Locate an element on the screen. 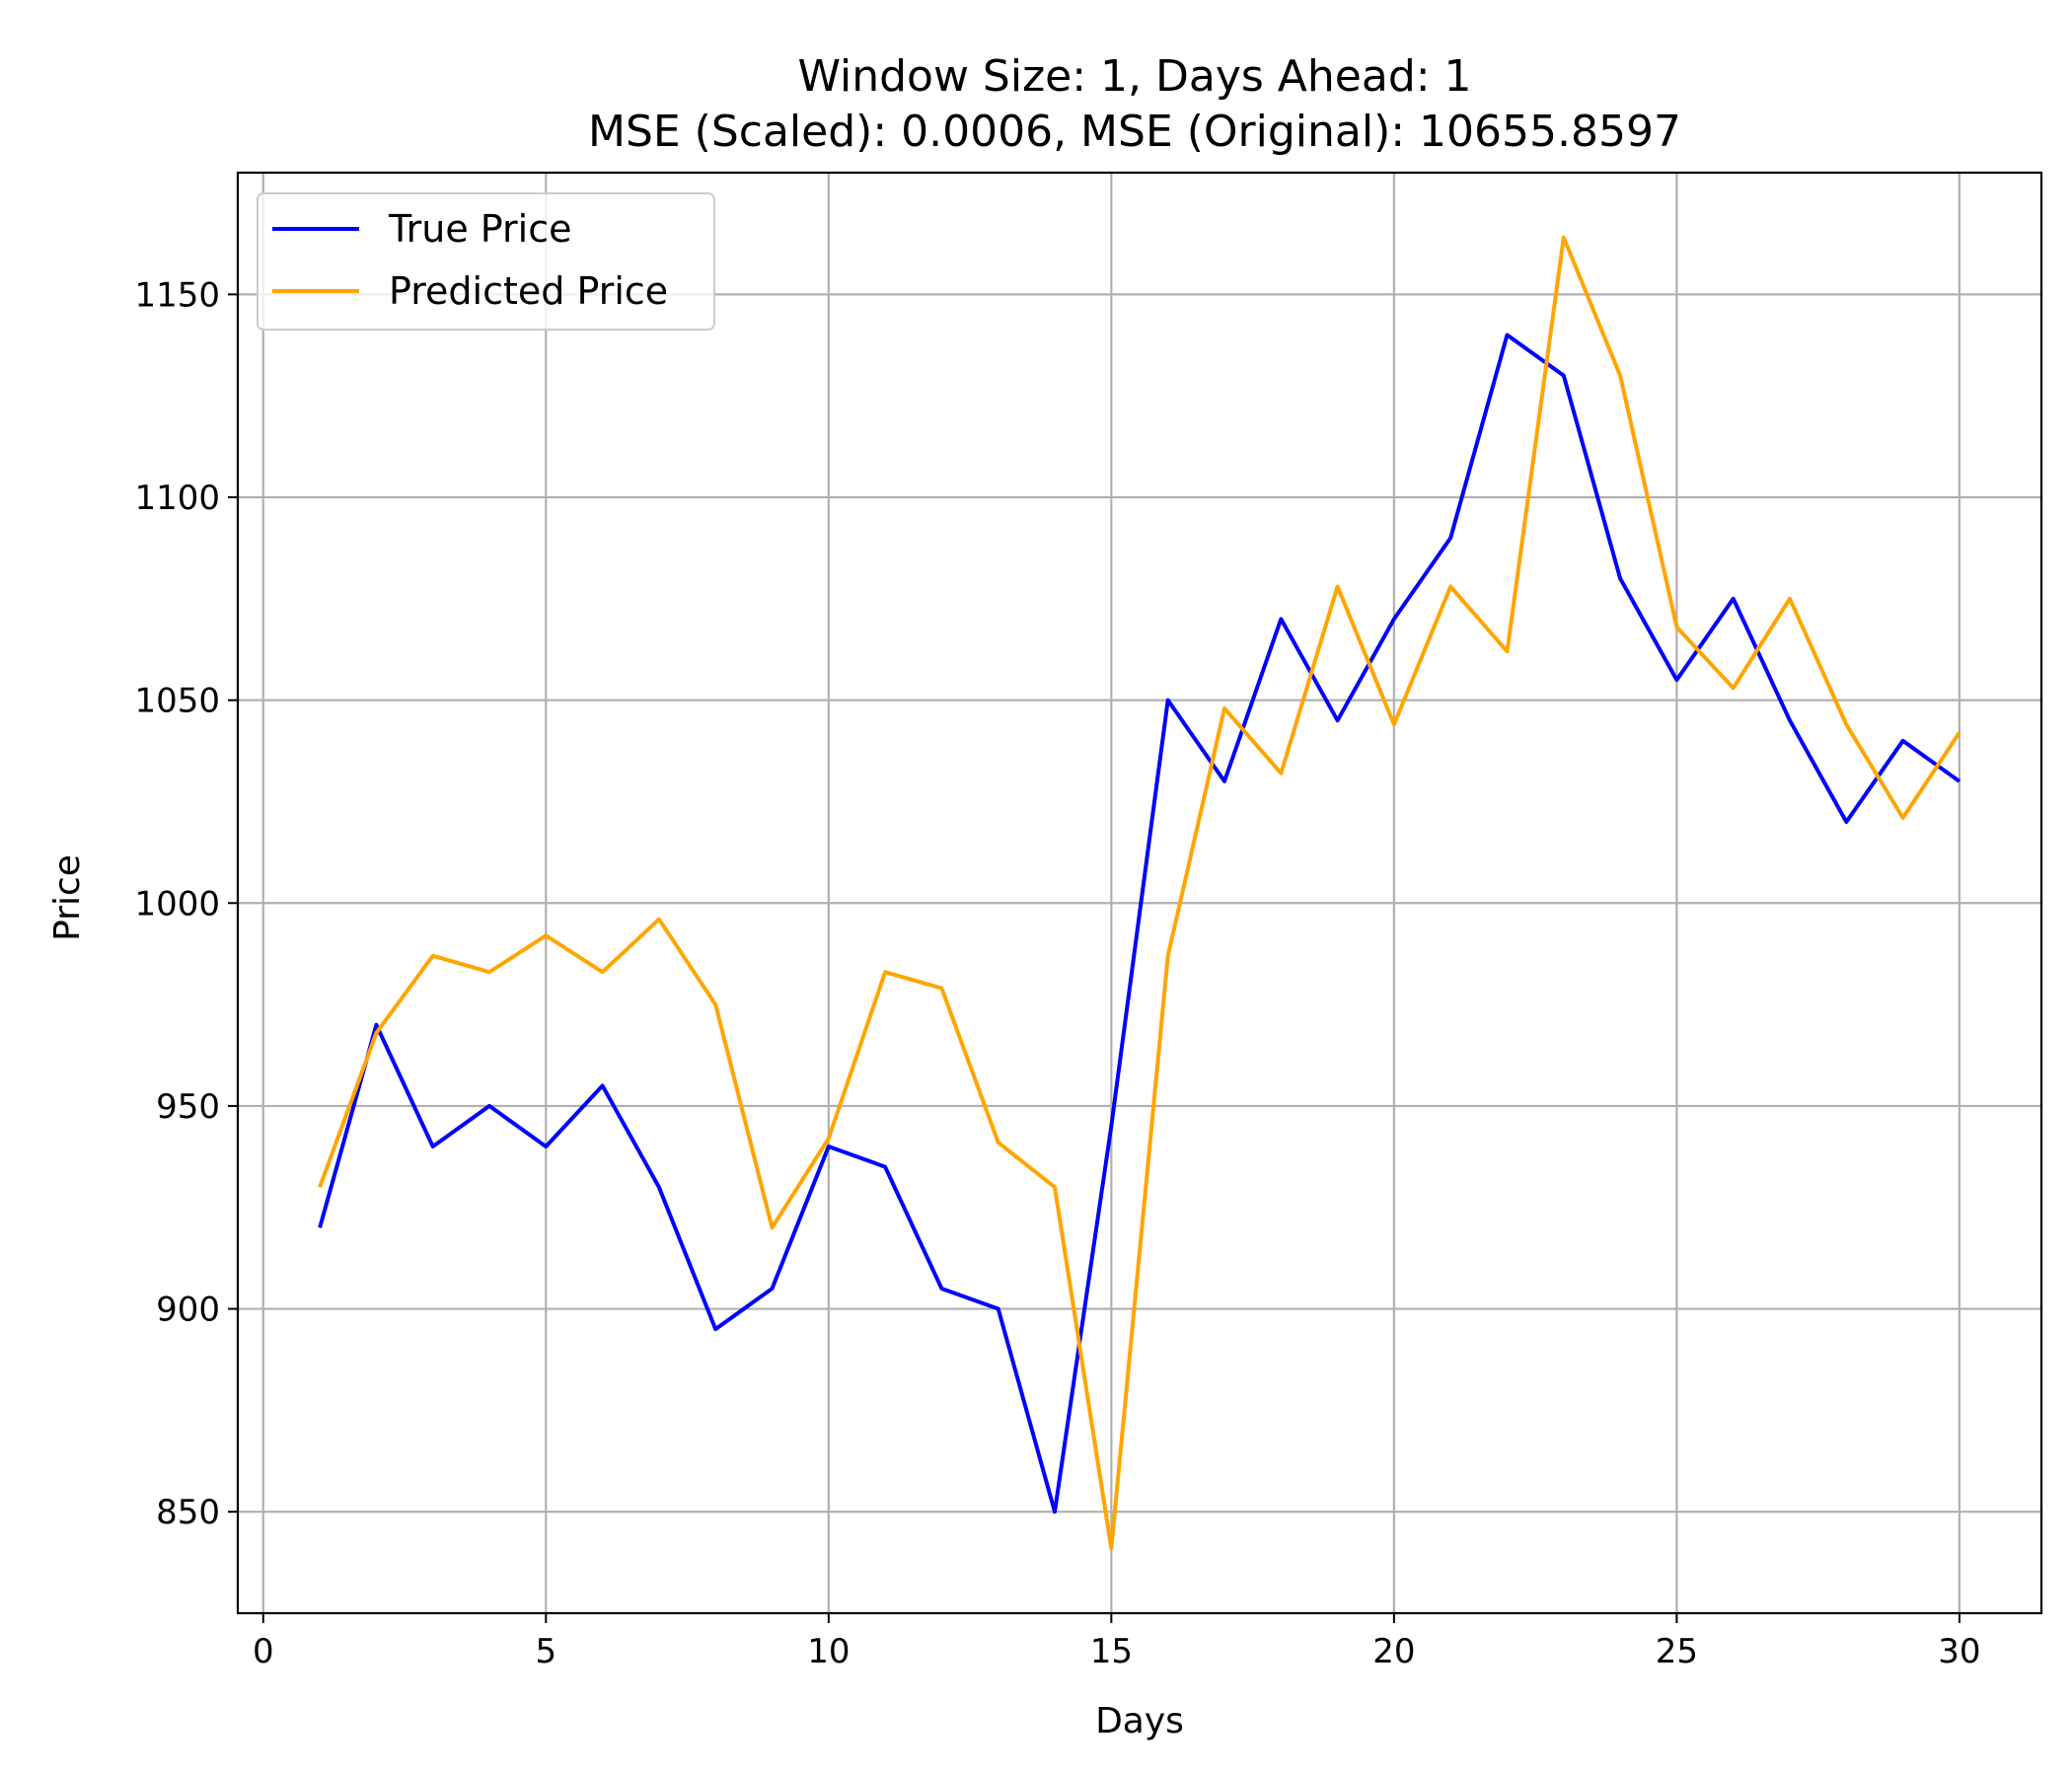  x-axis-label: Days is located at coordinates (1140, 1721).